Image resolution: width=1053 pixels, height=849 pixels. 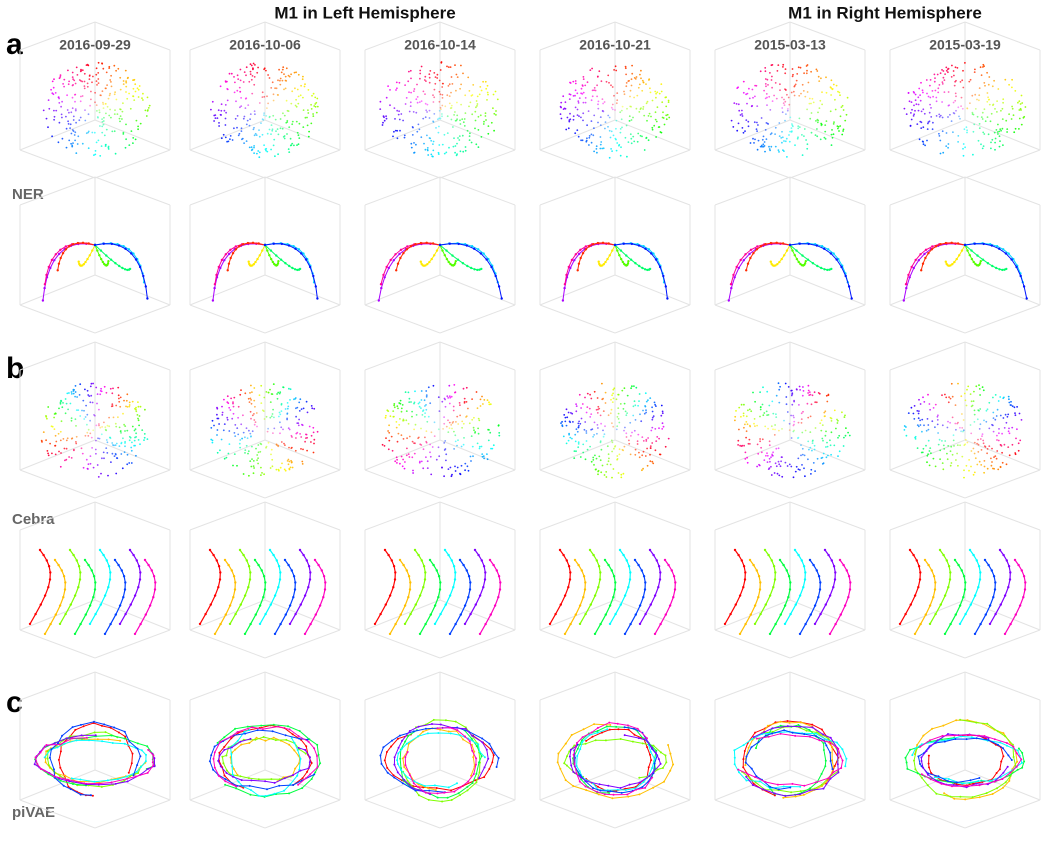 What do you see at coordinates (302, 785) in the screenshot?
I see `box-edge` at bounding box center [302, 785].